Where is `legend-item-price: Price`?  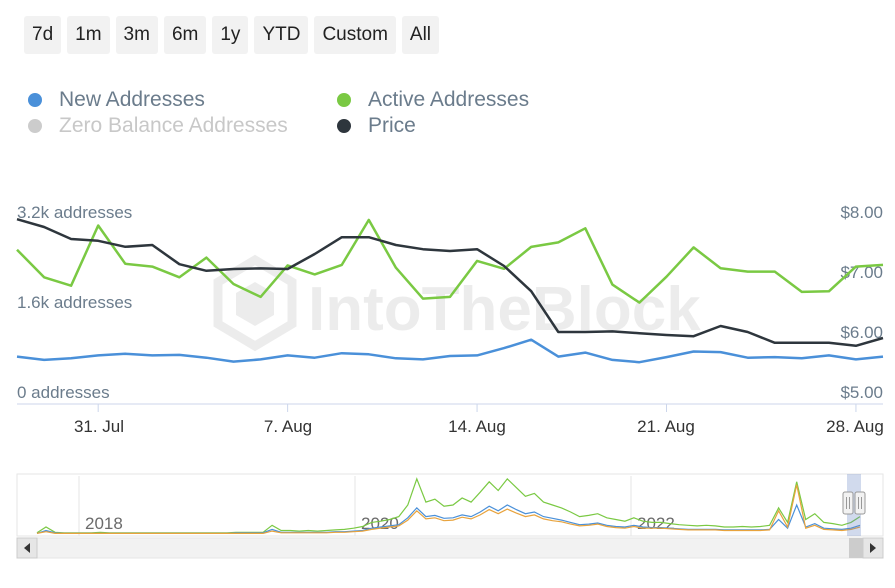
legend-item-price: Price is located at coordinates (376, 126).